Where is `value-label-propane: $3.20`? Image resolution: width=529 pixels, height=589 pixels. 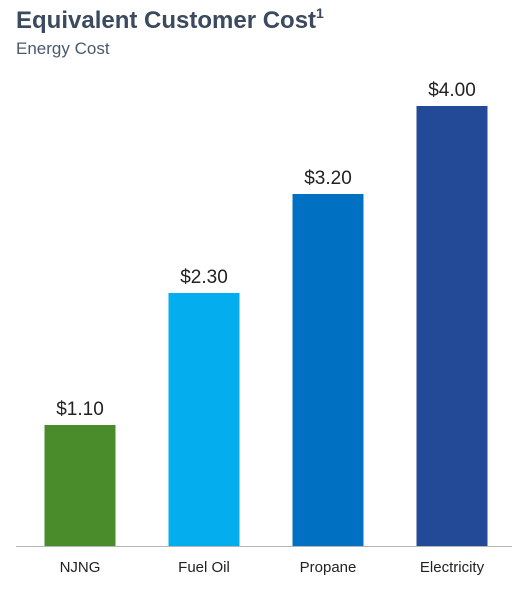 value-label-propane: $3.20 is located at coordinates (328, 178).